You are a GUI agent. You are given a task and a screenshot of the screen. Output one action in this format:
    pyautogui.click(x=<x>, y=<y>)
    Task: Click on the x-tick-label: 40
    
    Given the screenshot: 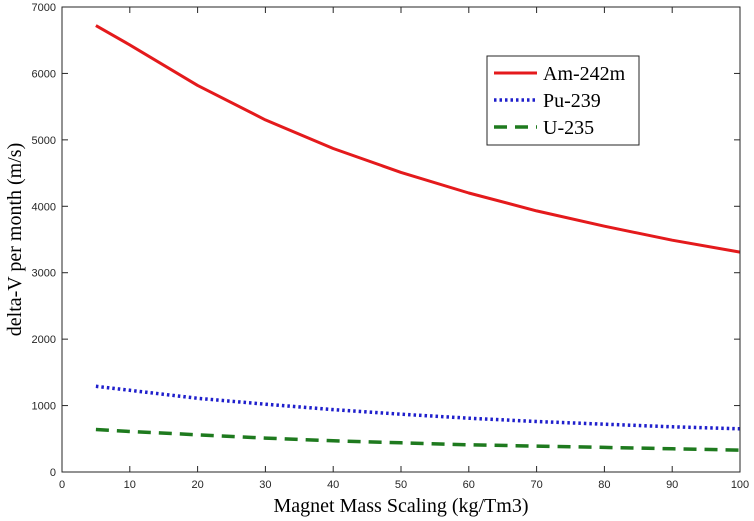 What is the action you would take?
    pyautogui.click(x=333, y=485)
    